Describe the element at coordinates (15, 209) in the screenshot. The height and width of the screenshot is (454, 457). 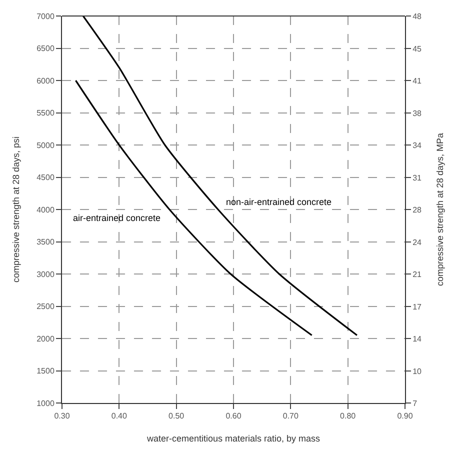
I see `y-axis-title: compressive strength at 28 days, psi` at that location.